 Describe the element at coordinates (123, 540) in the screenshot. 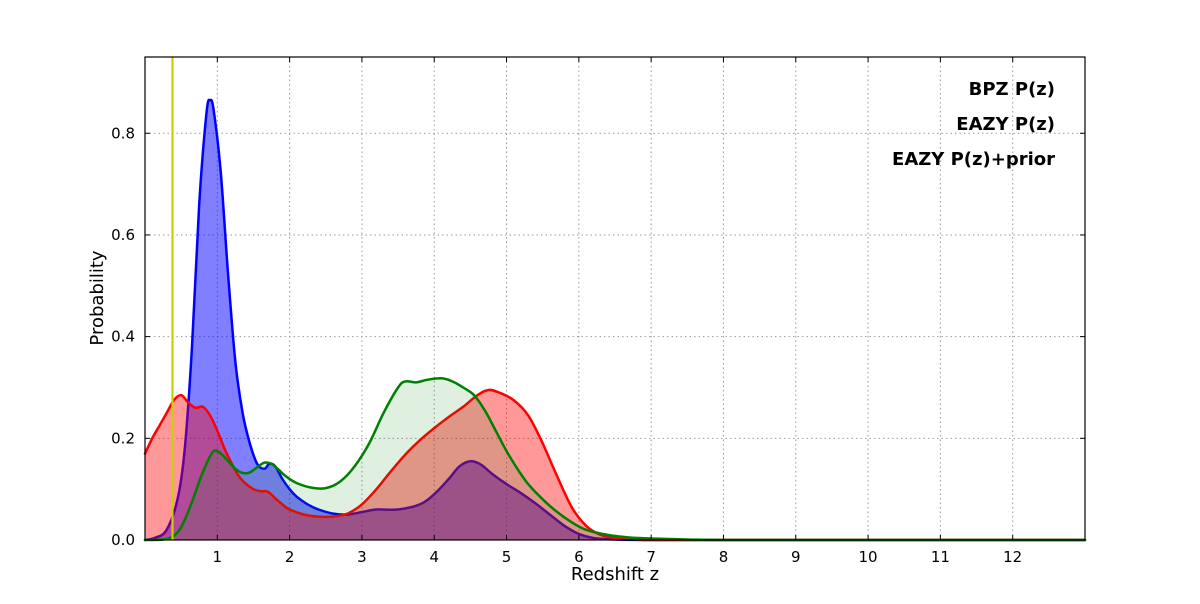

I see `y-tick-label: 0.0` at that location.